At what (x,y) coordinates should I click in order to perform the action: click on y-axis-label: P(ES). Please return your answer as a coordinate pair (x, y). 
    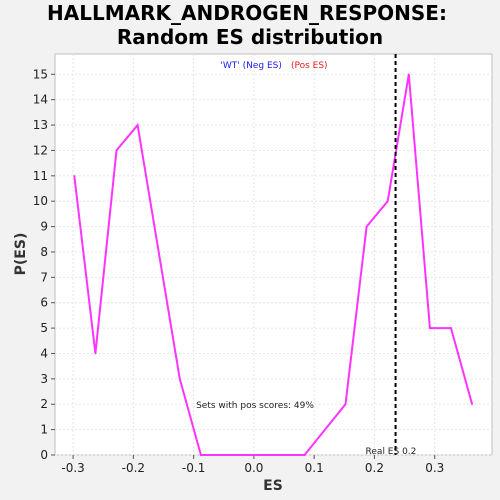
    Looking at the image, I should click on (21, 254).